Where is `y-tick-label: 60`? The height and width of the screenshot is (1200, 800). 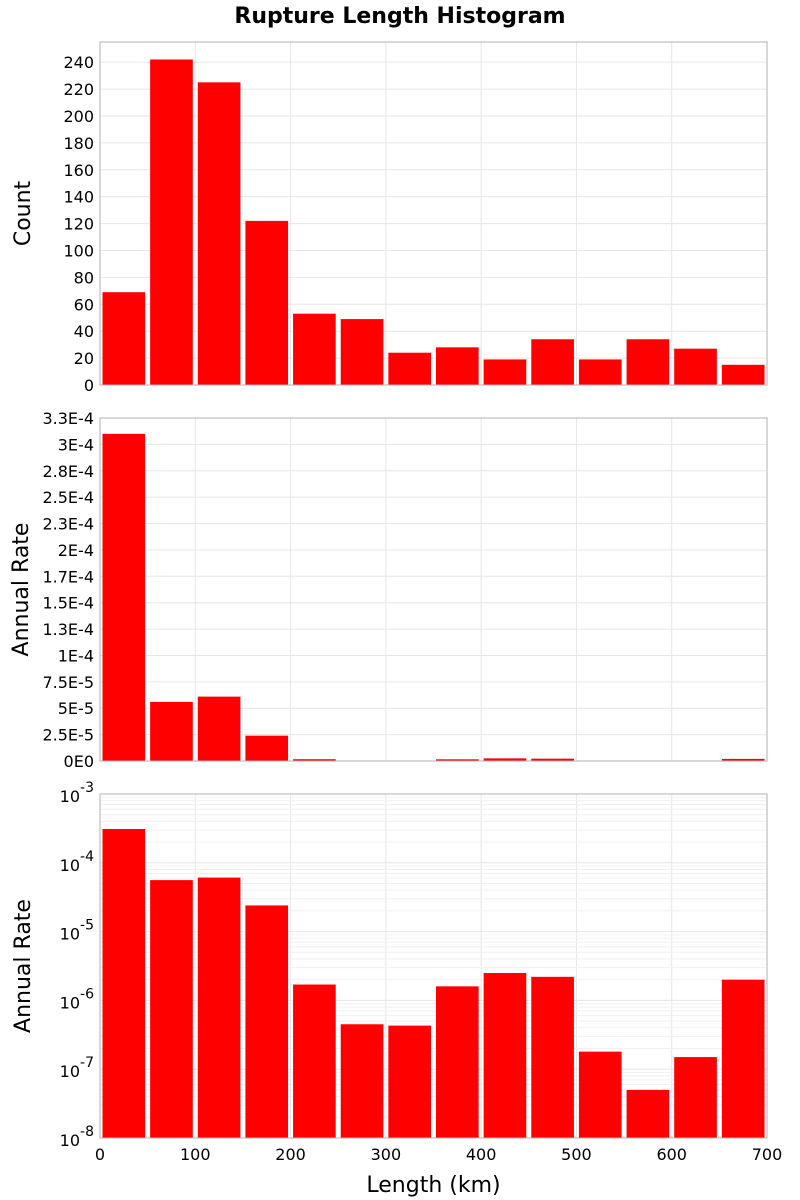
y-tick-label: 60 is located at coordinates (84, 304).